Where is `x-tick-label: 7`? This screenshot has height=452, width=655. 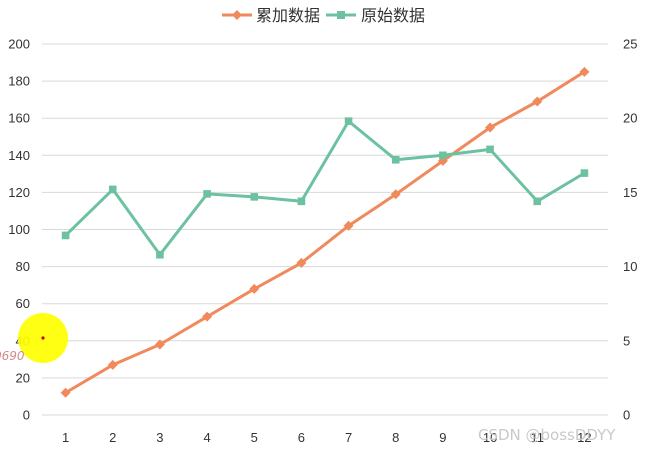
x-tick-label: 7 is located at coordinates (348, 437).